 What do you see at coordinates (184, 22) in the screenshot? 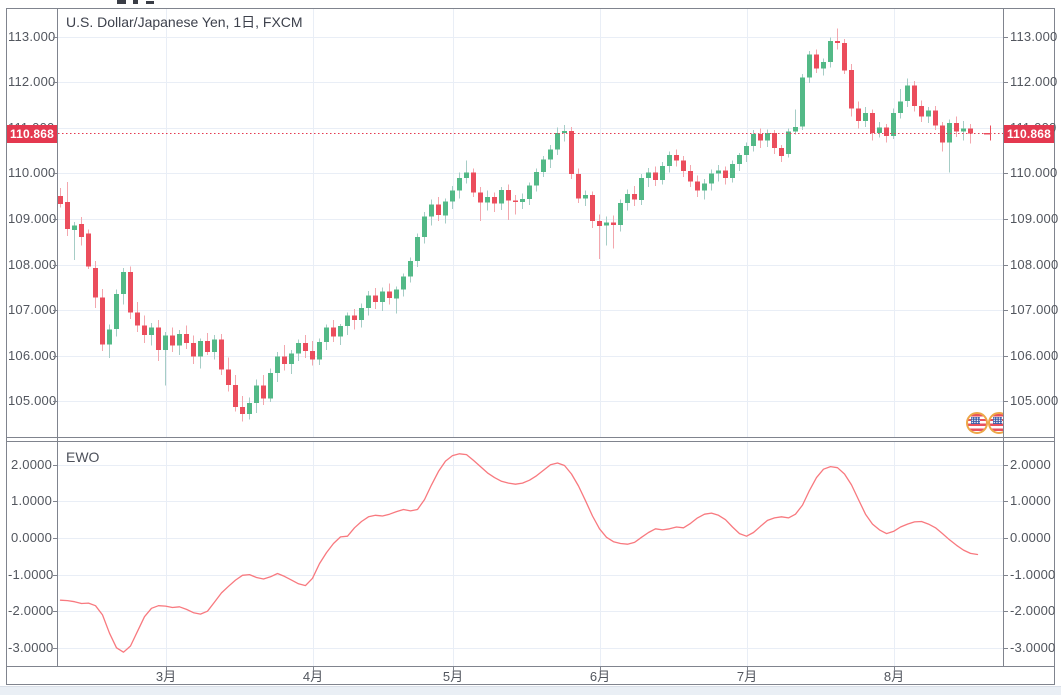
I see `symbol-title: U.S. Dollar/Japanese Yen, 1日, FXCM` at bounding box center [184, 22].